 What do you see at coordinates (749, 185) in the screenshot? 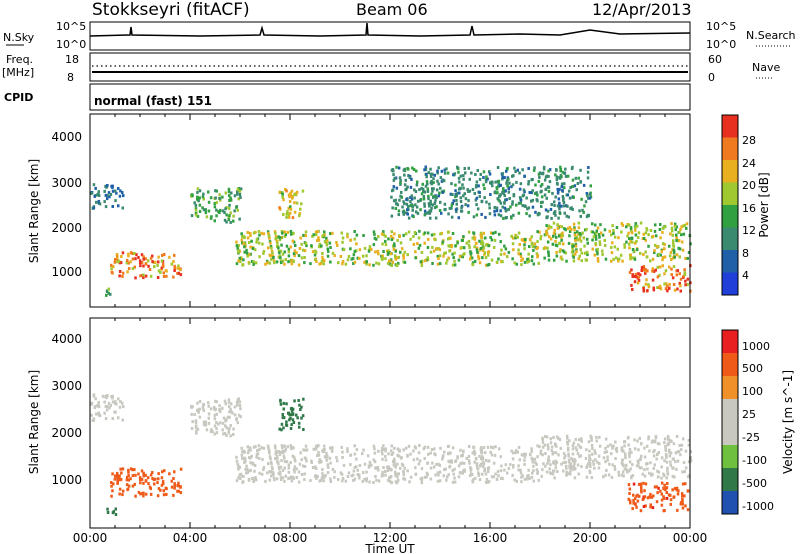
I see `power-cbtick-20: 20` at bounding box center [749, 185].